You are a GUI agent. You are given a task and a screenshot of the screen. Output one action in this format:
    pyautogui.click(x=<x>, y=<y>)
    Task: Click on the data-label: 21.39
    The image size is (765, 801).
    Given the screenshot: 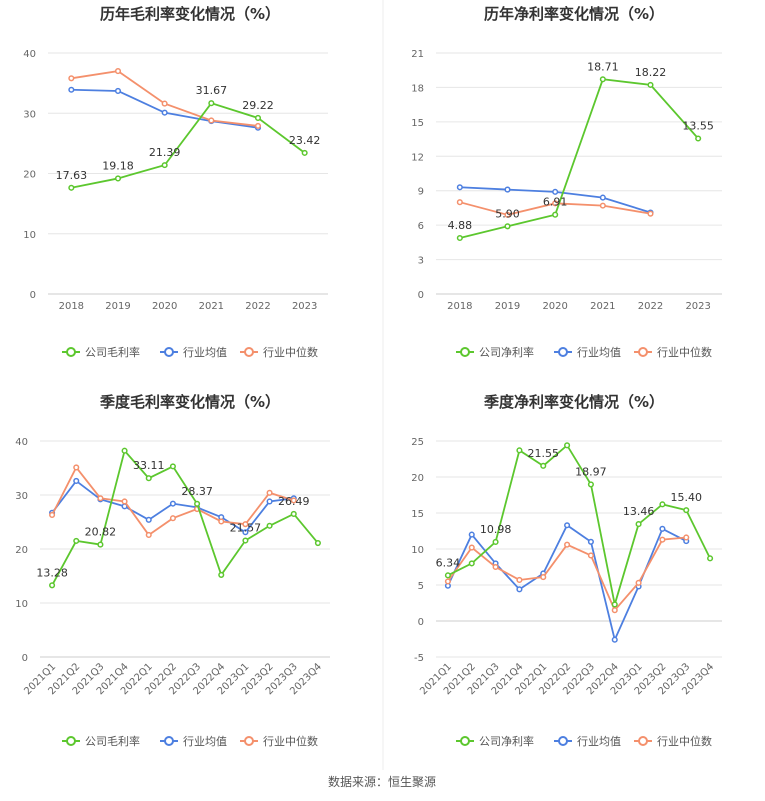 What is the action you would take?
    pyautogui.click(x=165, y=152)
    